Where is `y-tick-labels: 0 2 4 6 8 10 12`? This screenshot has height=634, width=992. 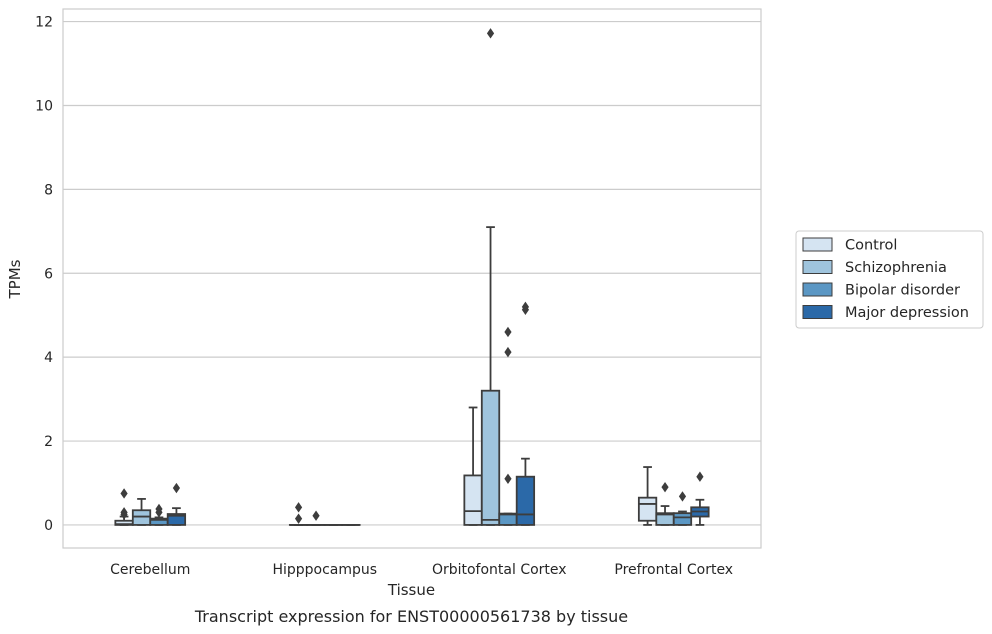 y-tick-labels: 0 2 4 6 8 10 12 is located at coordinates (44, 274).